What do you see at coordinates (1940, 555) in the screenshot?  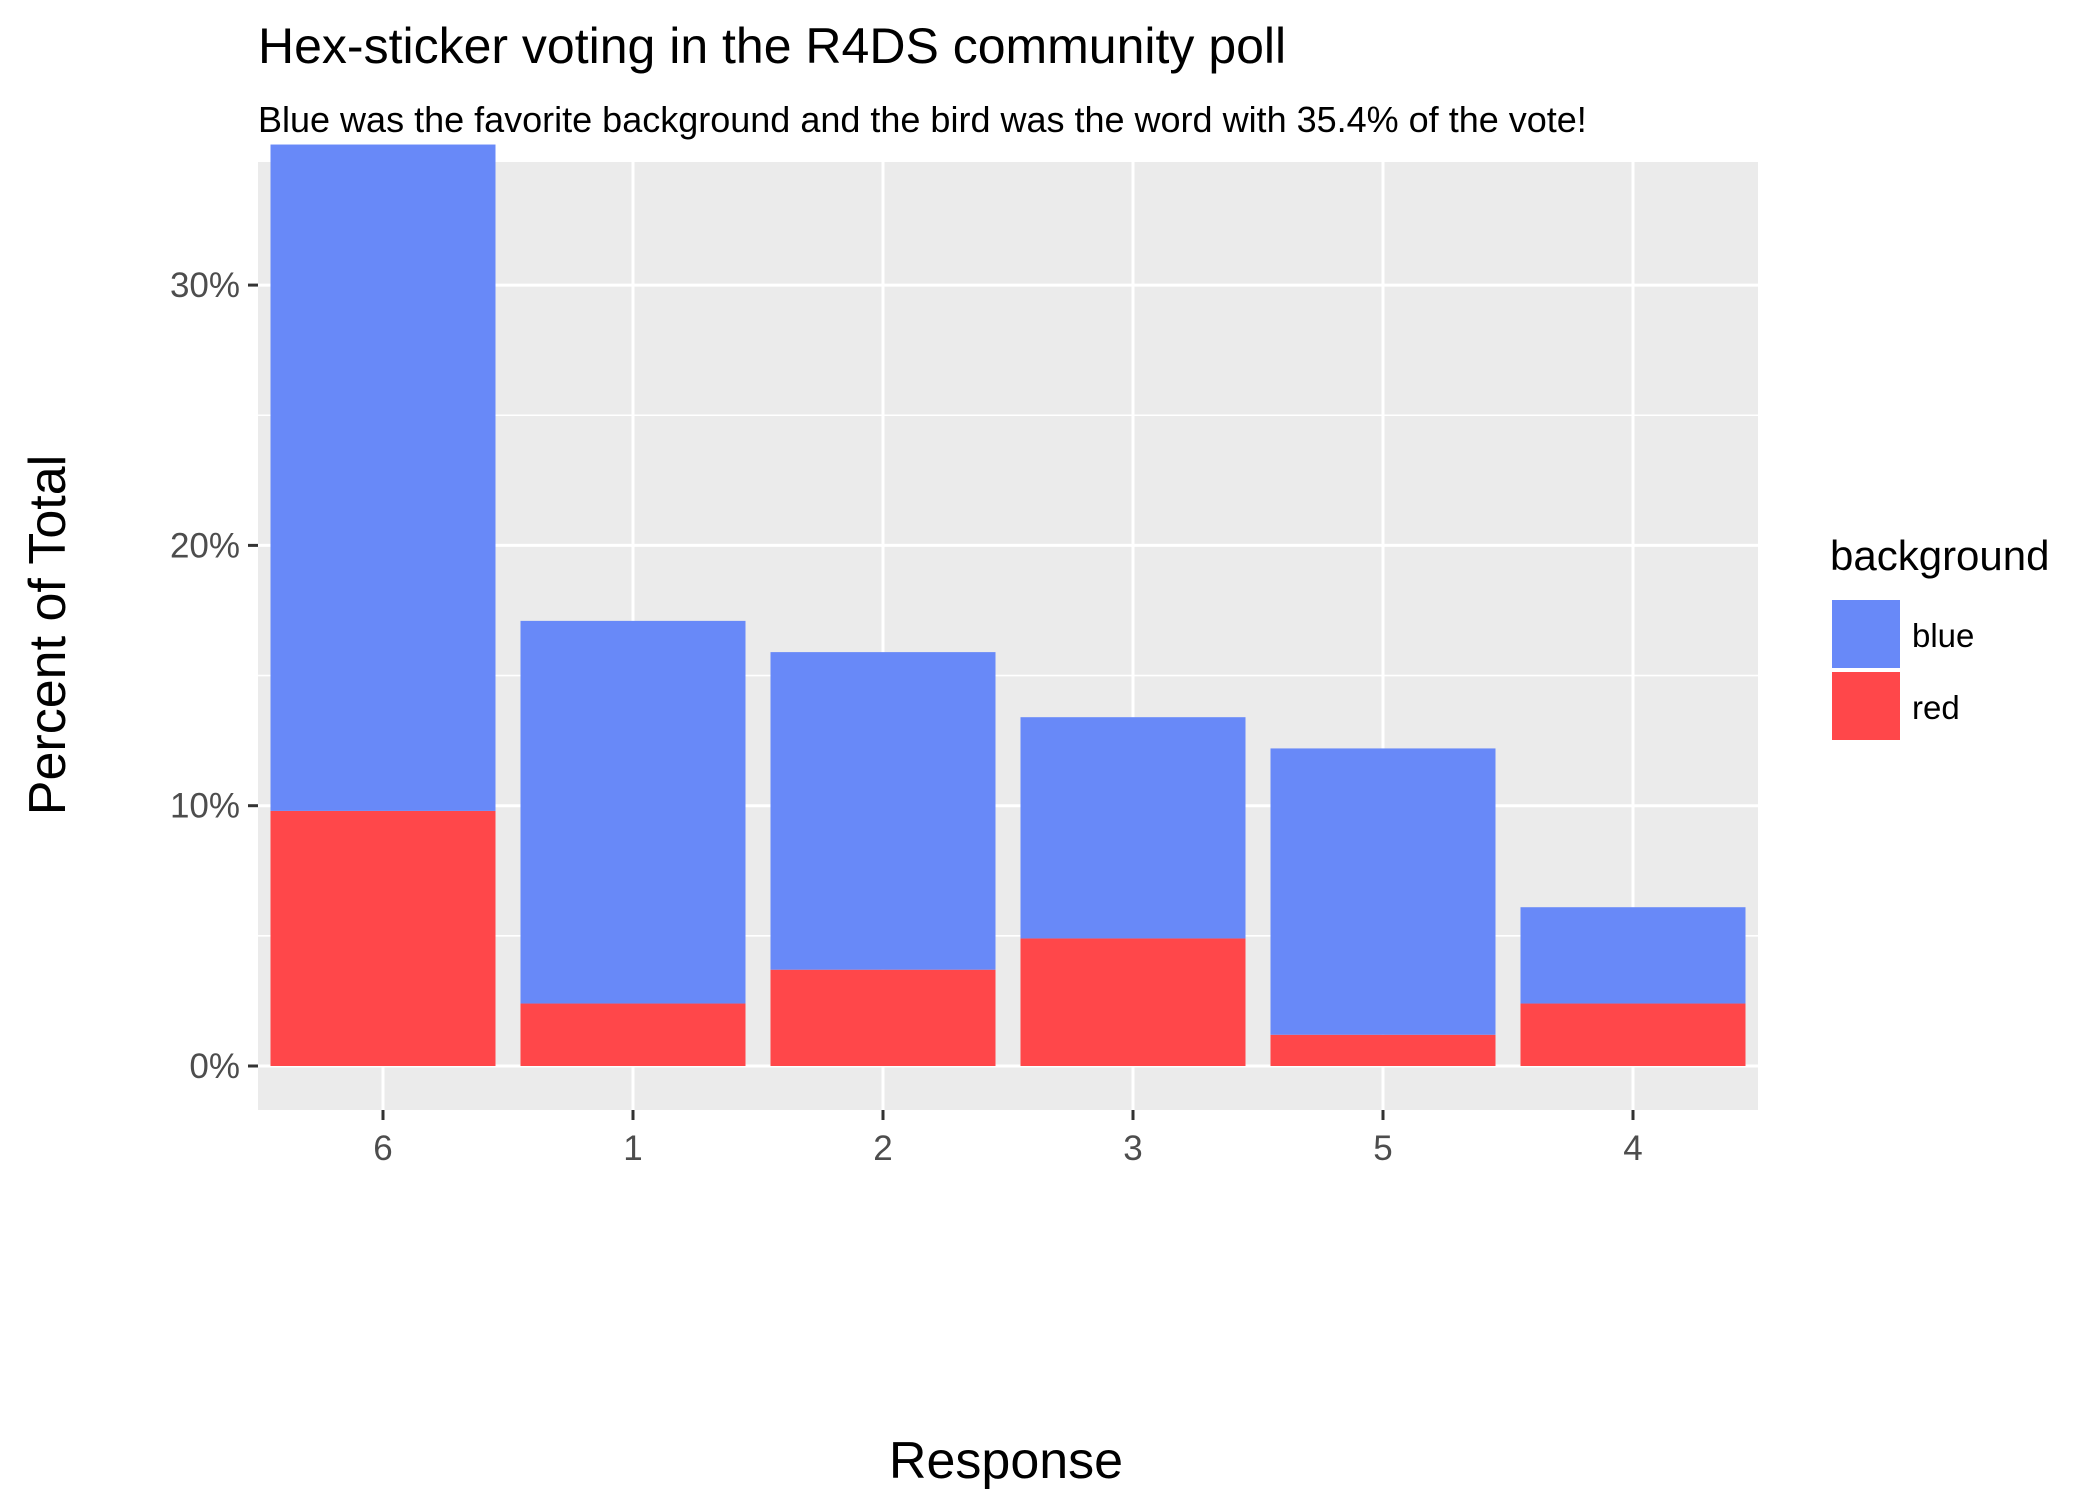 I see `legend-title: background` at bounding box center [1940, 555].